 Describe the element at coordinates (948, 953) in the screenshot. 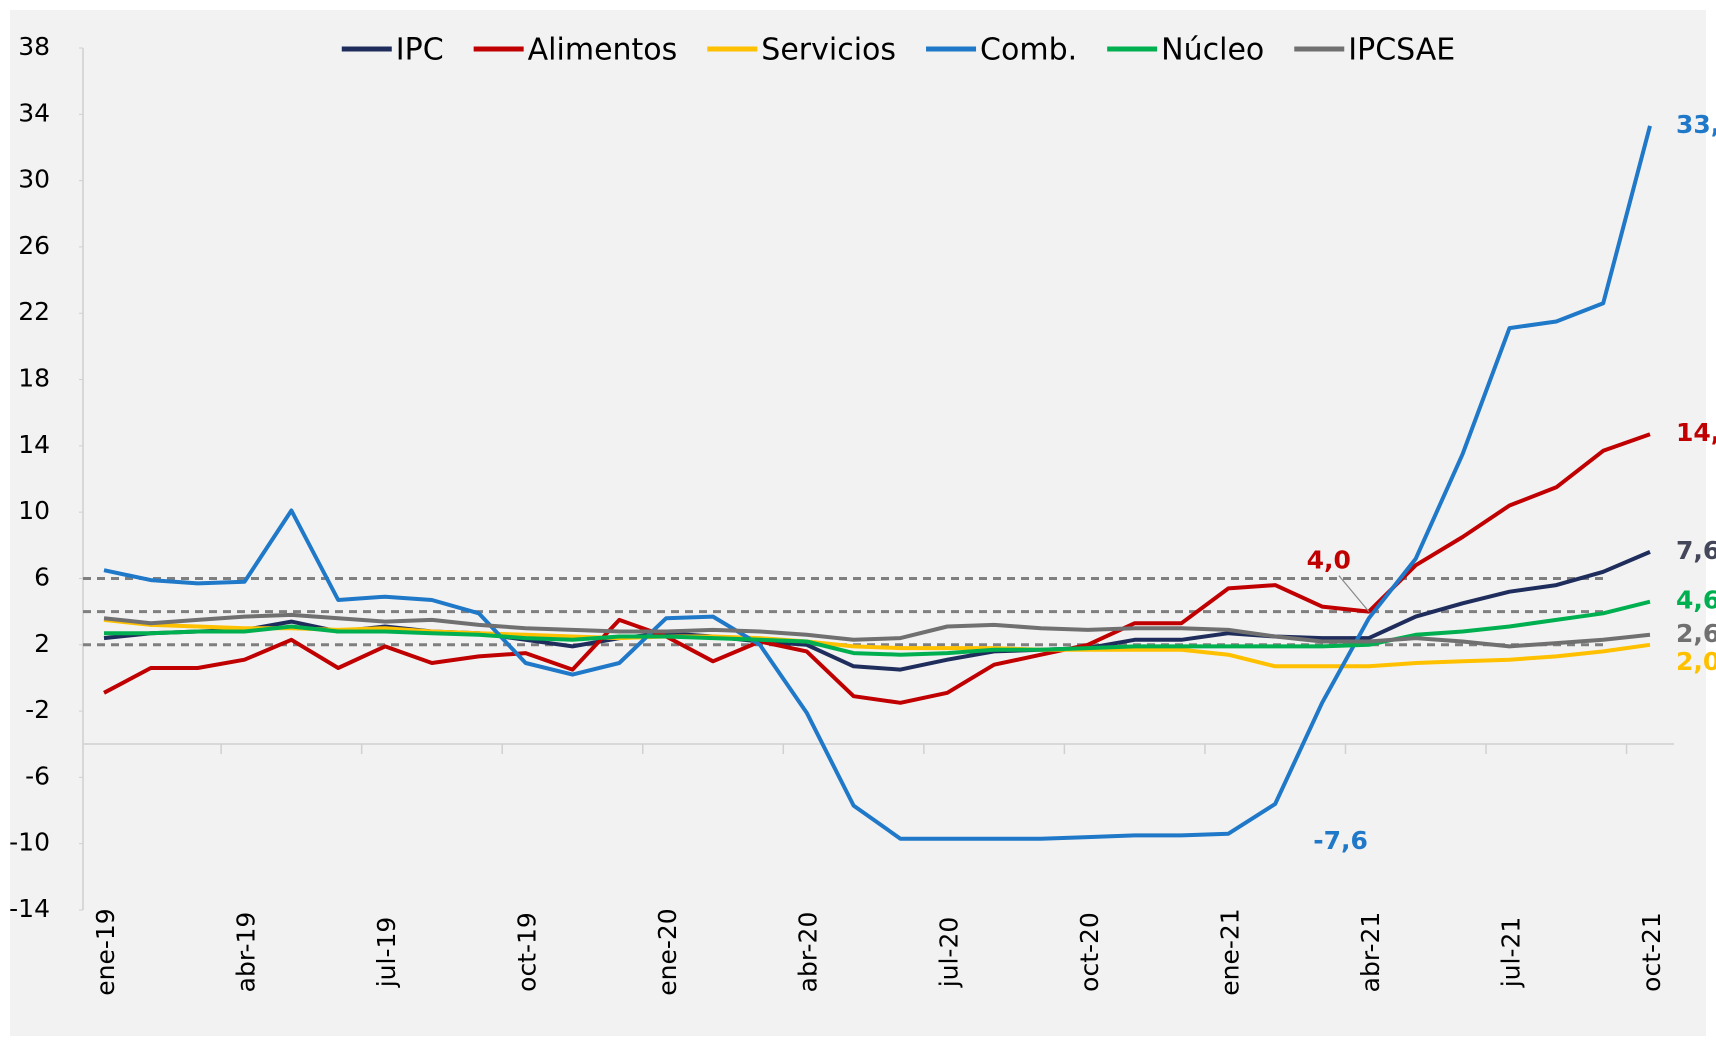

I see `x-tick-label: jul-20` at that location.